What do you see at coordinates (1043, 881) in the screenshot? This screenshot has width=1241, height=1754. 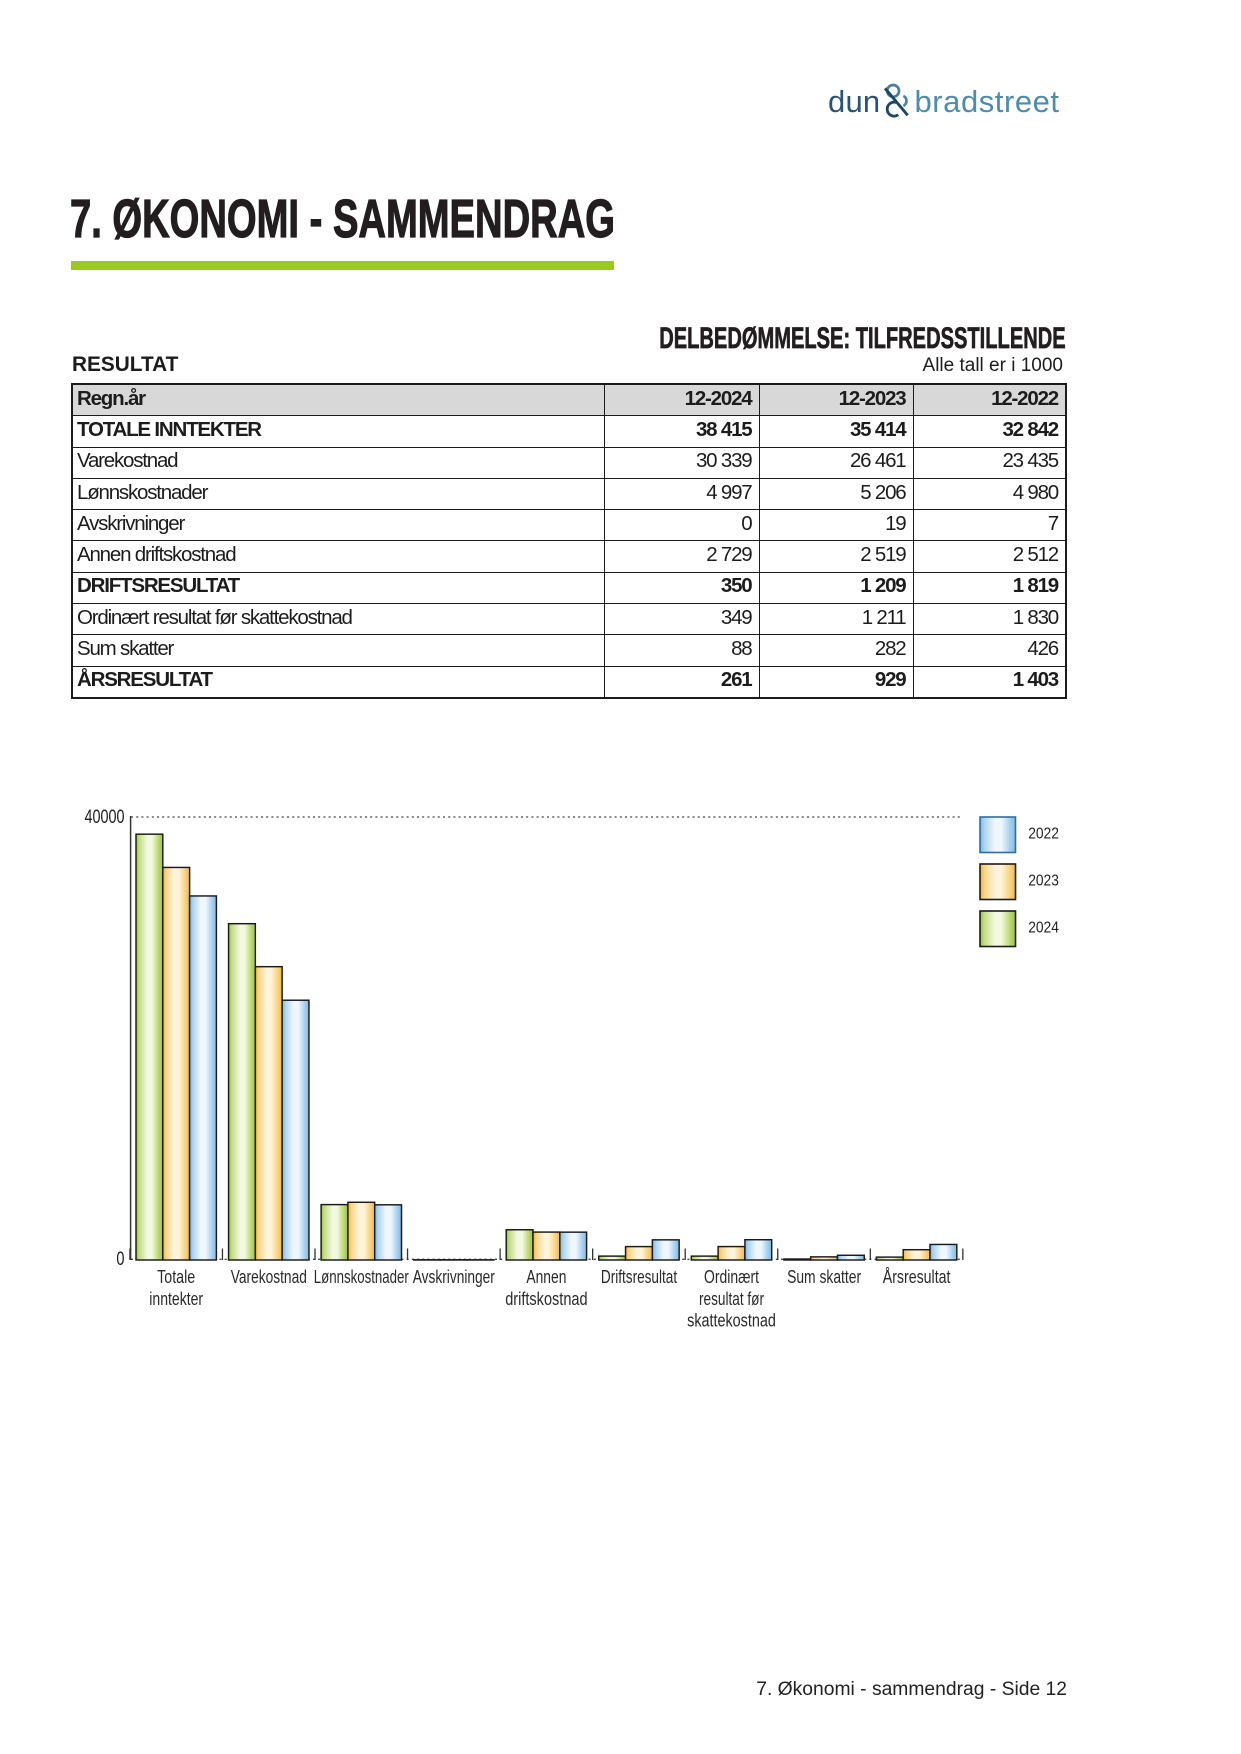 I see `svg-text: 2023` at bounding box center [1043, 881].